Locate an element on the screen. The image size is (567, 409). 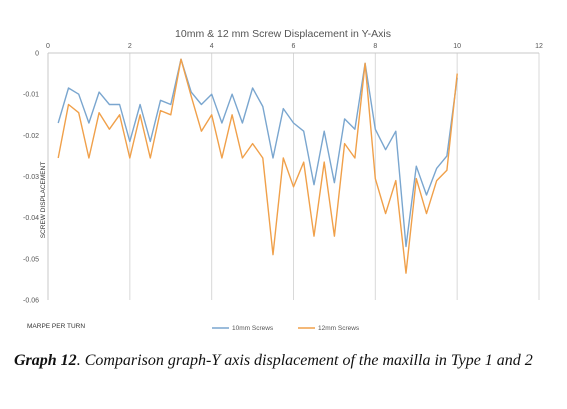
x-tick-label: 12 is located at coordinates (539, 46).